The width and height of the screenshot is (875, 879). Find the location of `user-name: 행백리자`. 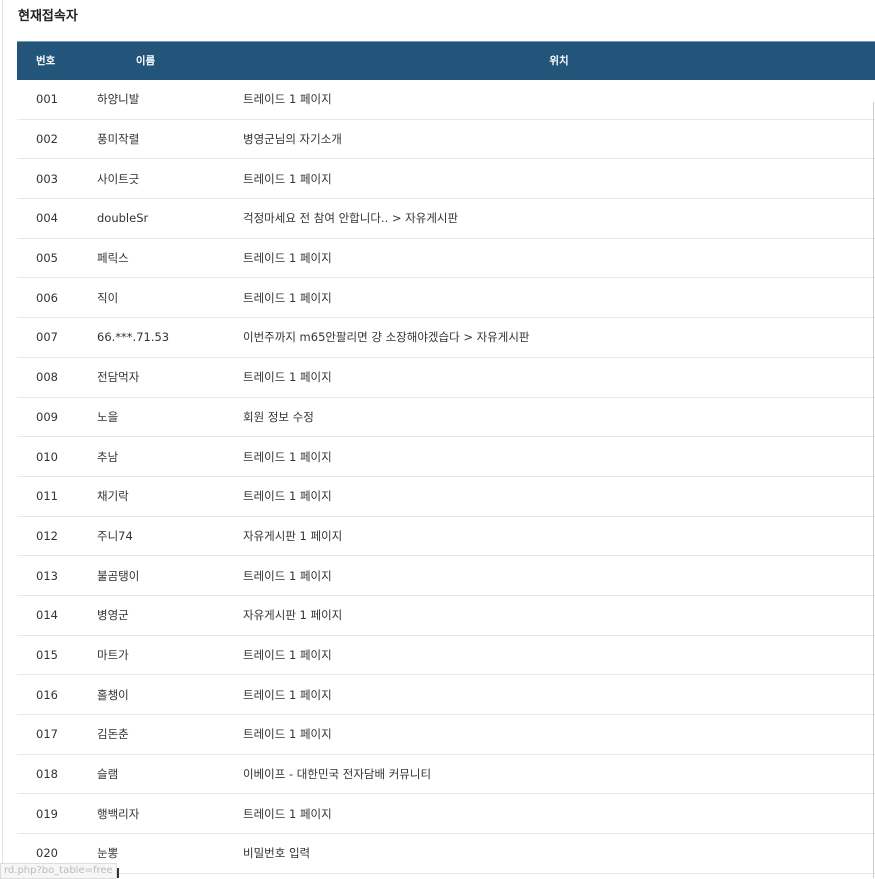

user-name: 행백리자 is located at coordinates (118, 813).